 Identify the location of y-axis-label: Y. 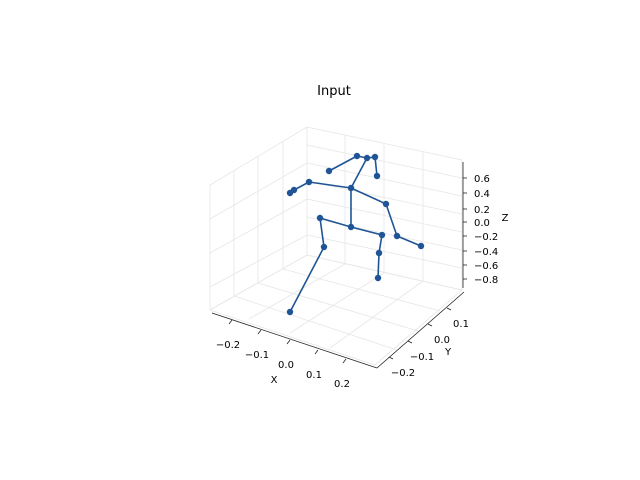
(448, 352).